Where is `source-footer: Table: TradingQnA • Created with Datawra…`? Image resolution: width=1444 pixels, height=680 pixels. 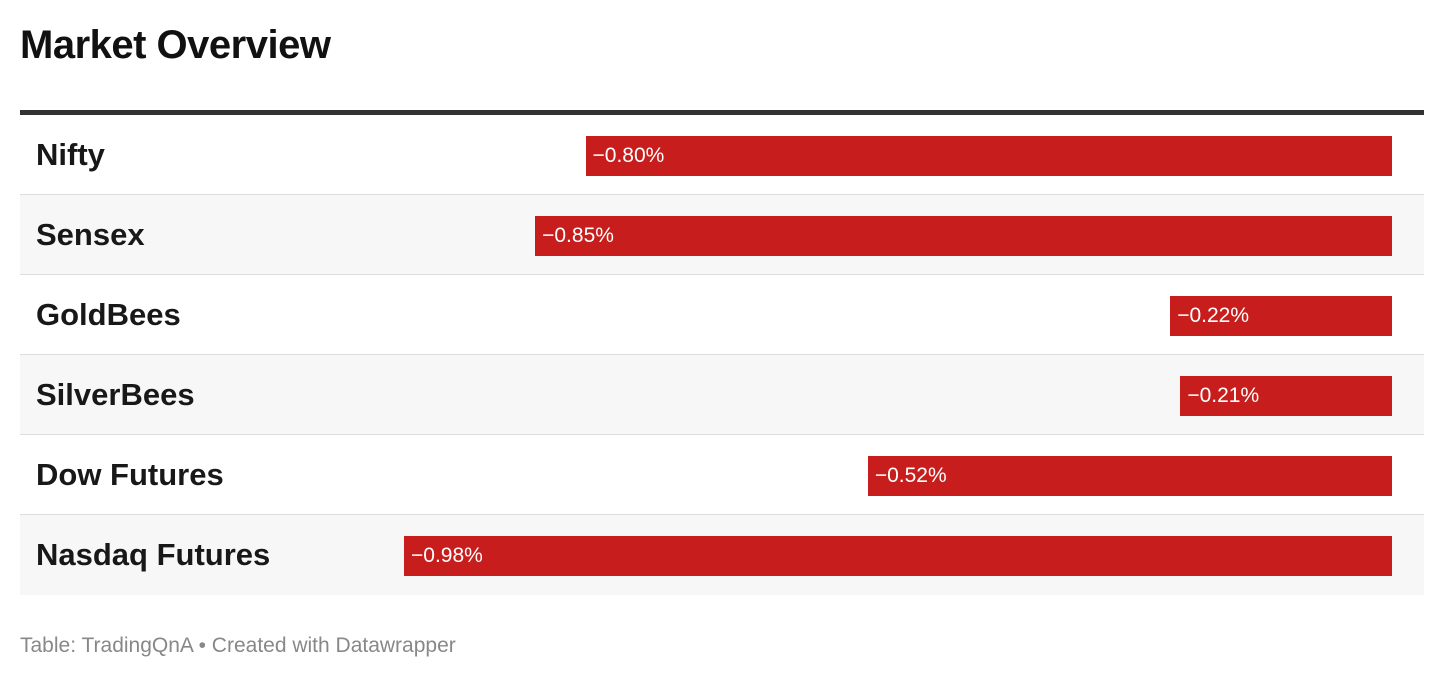
source-footer: Table: TradingQnA • Created with Datawra… is located at coordinates (238, 645).